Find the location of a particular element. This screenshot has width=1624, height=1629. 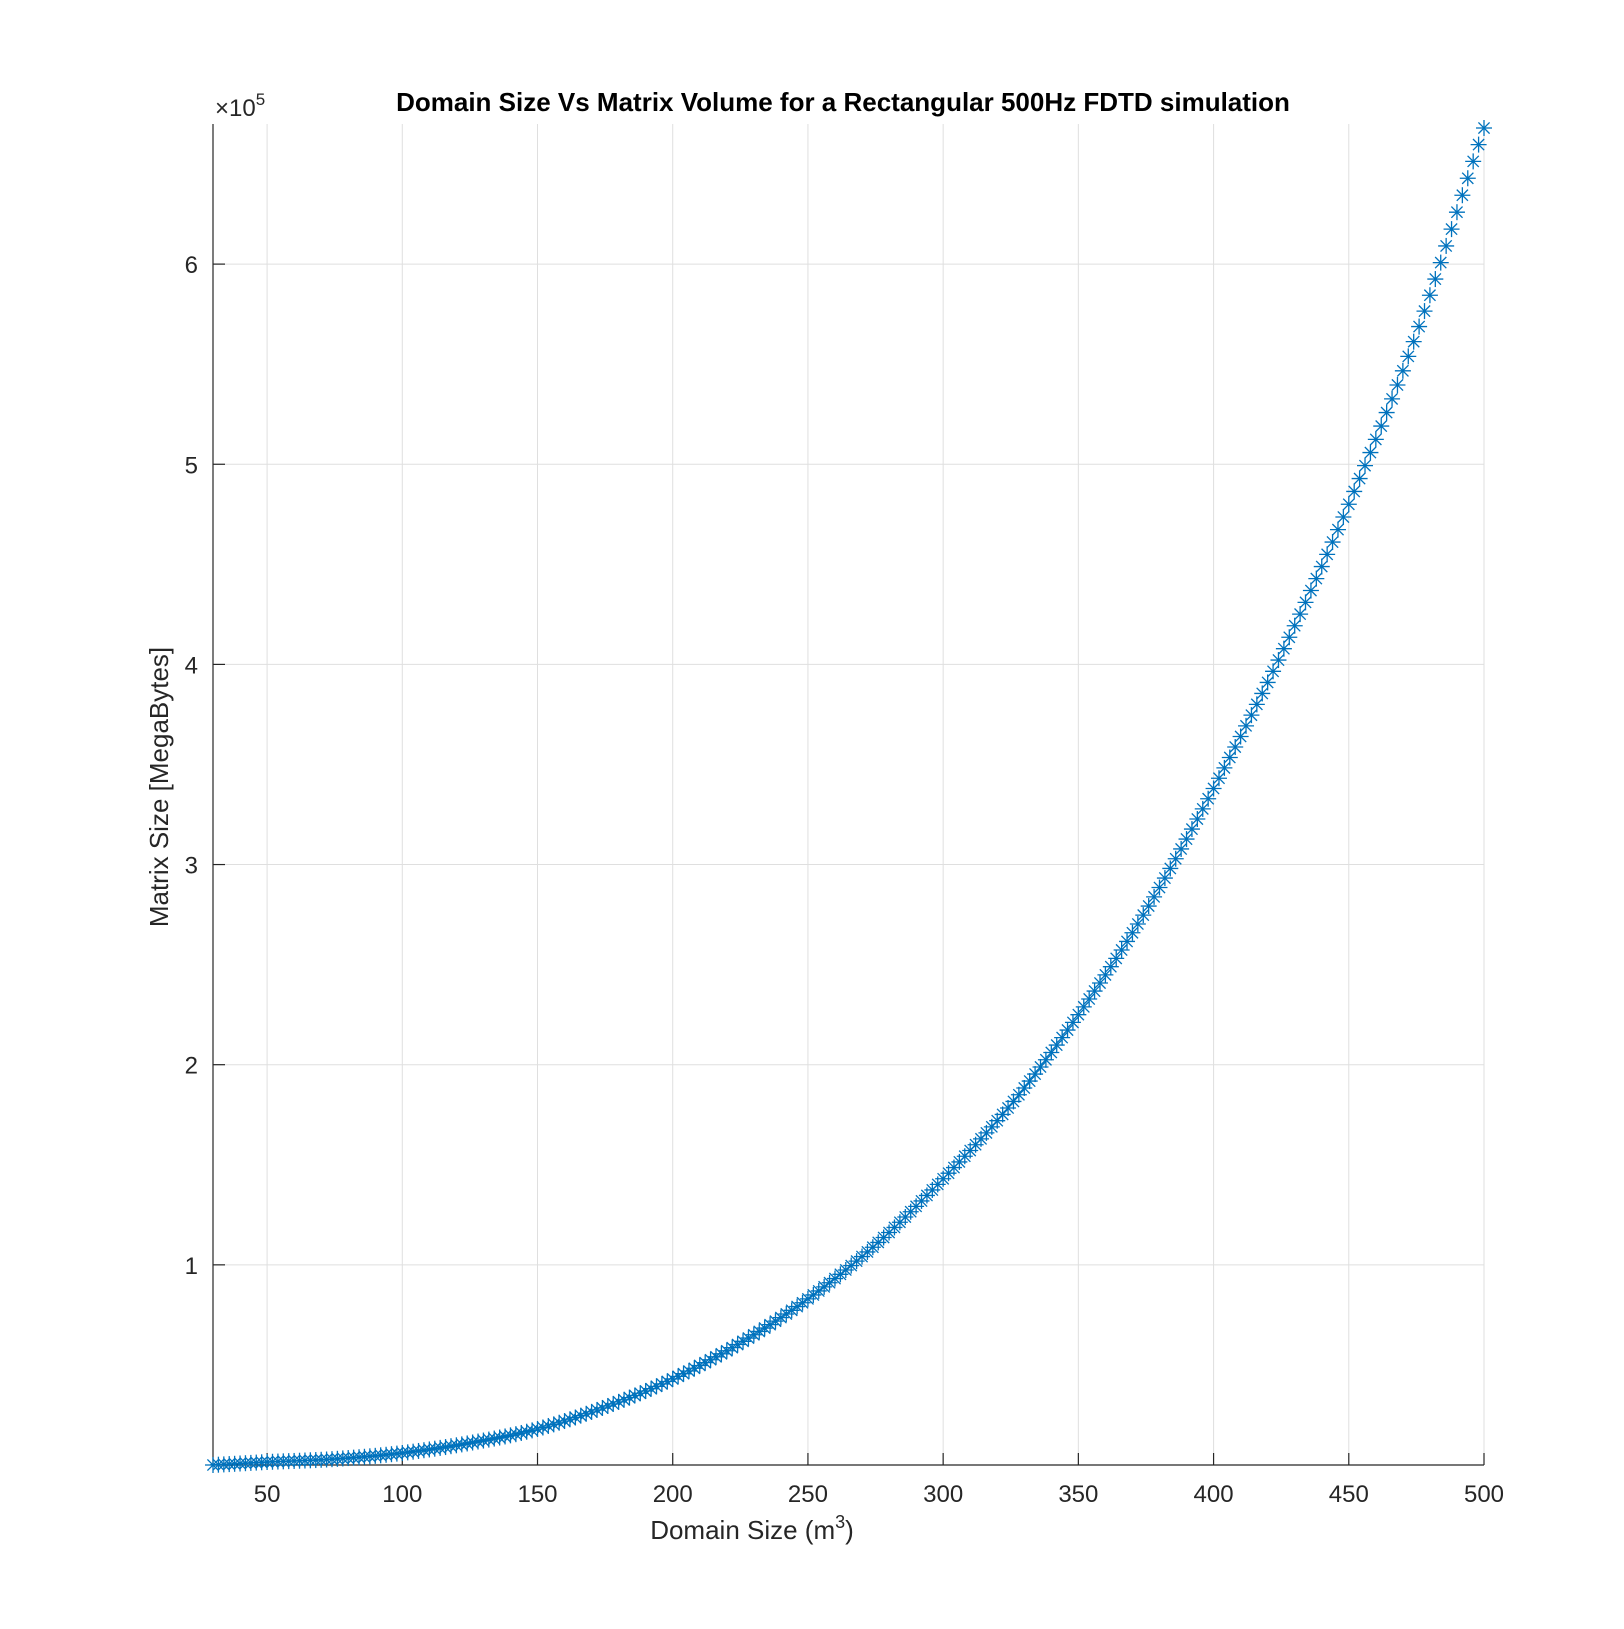

x-axis-label-superscript: 3 is located at coordinates (840, 1522).